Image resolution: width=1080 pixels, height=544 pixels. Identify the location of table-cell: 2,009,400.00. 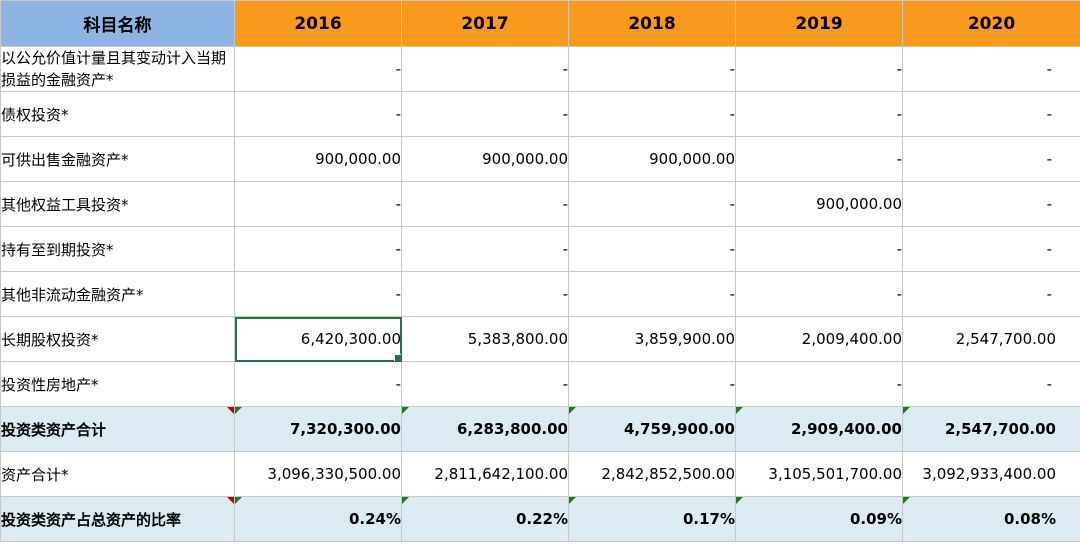
(819, 339).